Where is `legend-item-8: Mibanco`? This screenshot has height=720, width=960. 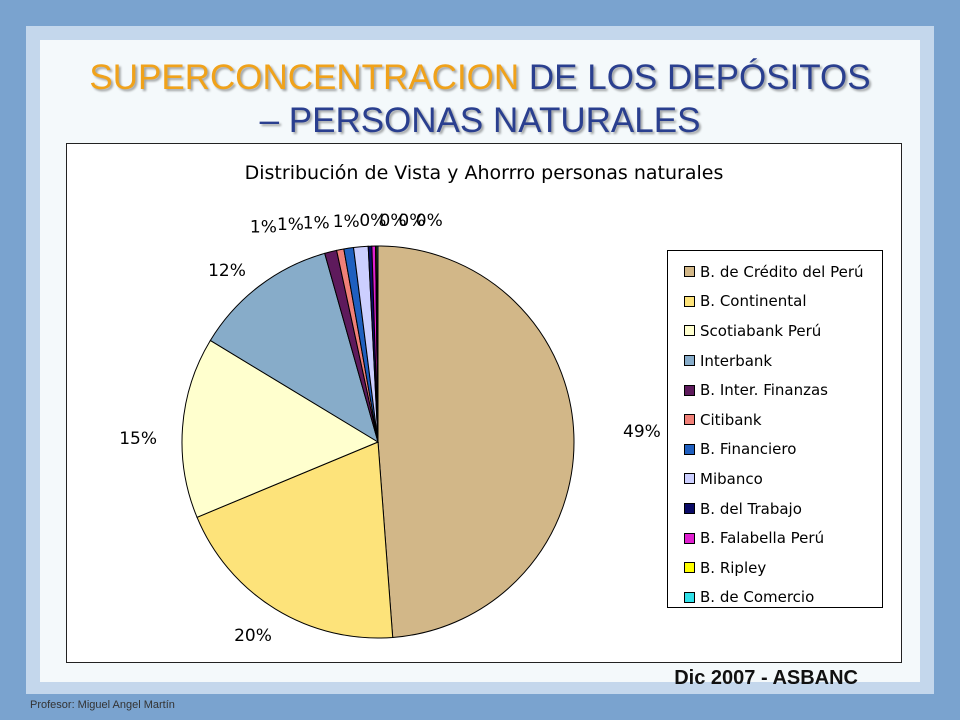
legend-item-8: Mibanco is located at coordinates (783, 479).